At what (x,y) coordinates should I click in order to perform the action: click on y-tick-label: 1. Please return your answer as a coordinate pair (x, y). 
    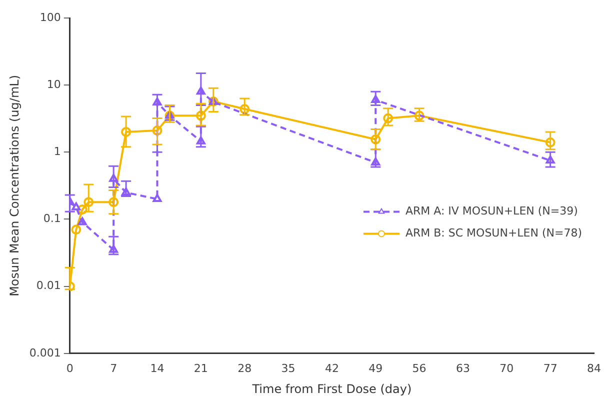
    Looking at the image, I should click on (57, 151).